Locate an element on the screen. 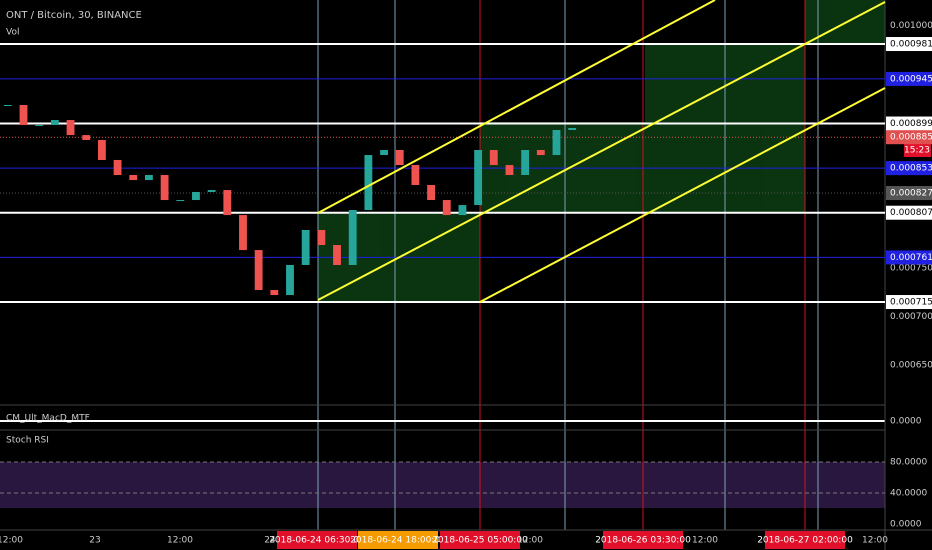  time-label: 2018-06-25 05:00:00 is located at coordinates (480, 541).